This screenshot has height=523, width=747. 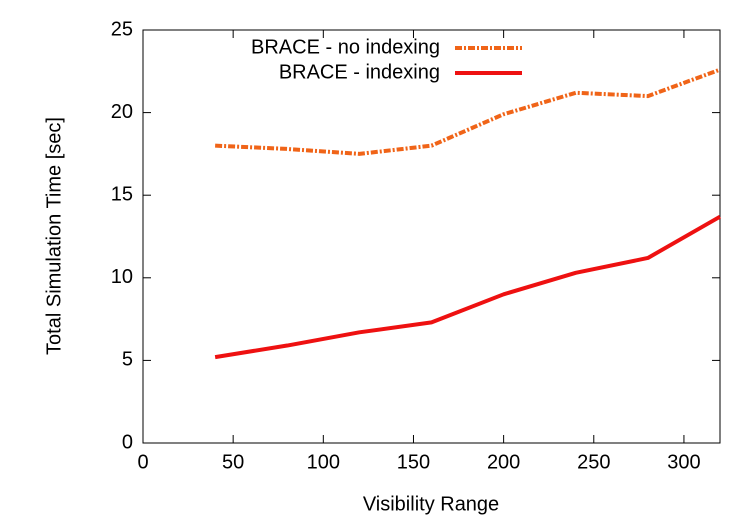 What do you see at coordinates (233, 462) in the screenshot?
I see `x-tick-label: 50` at bounding box center [233, 462].